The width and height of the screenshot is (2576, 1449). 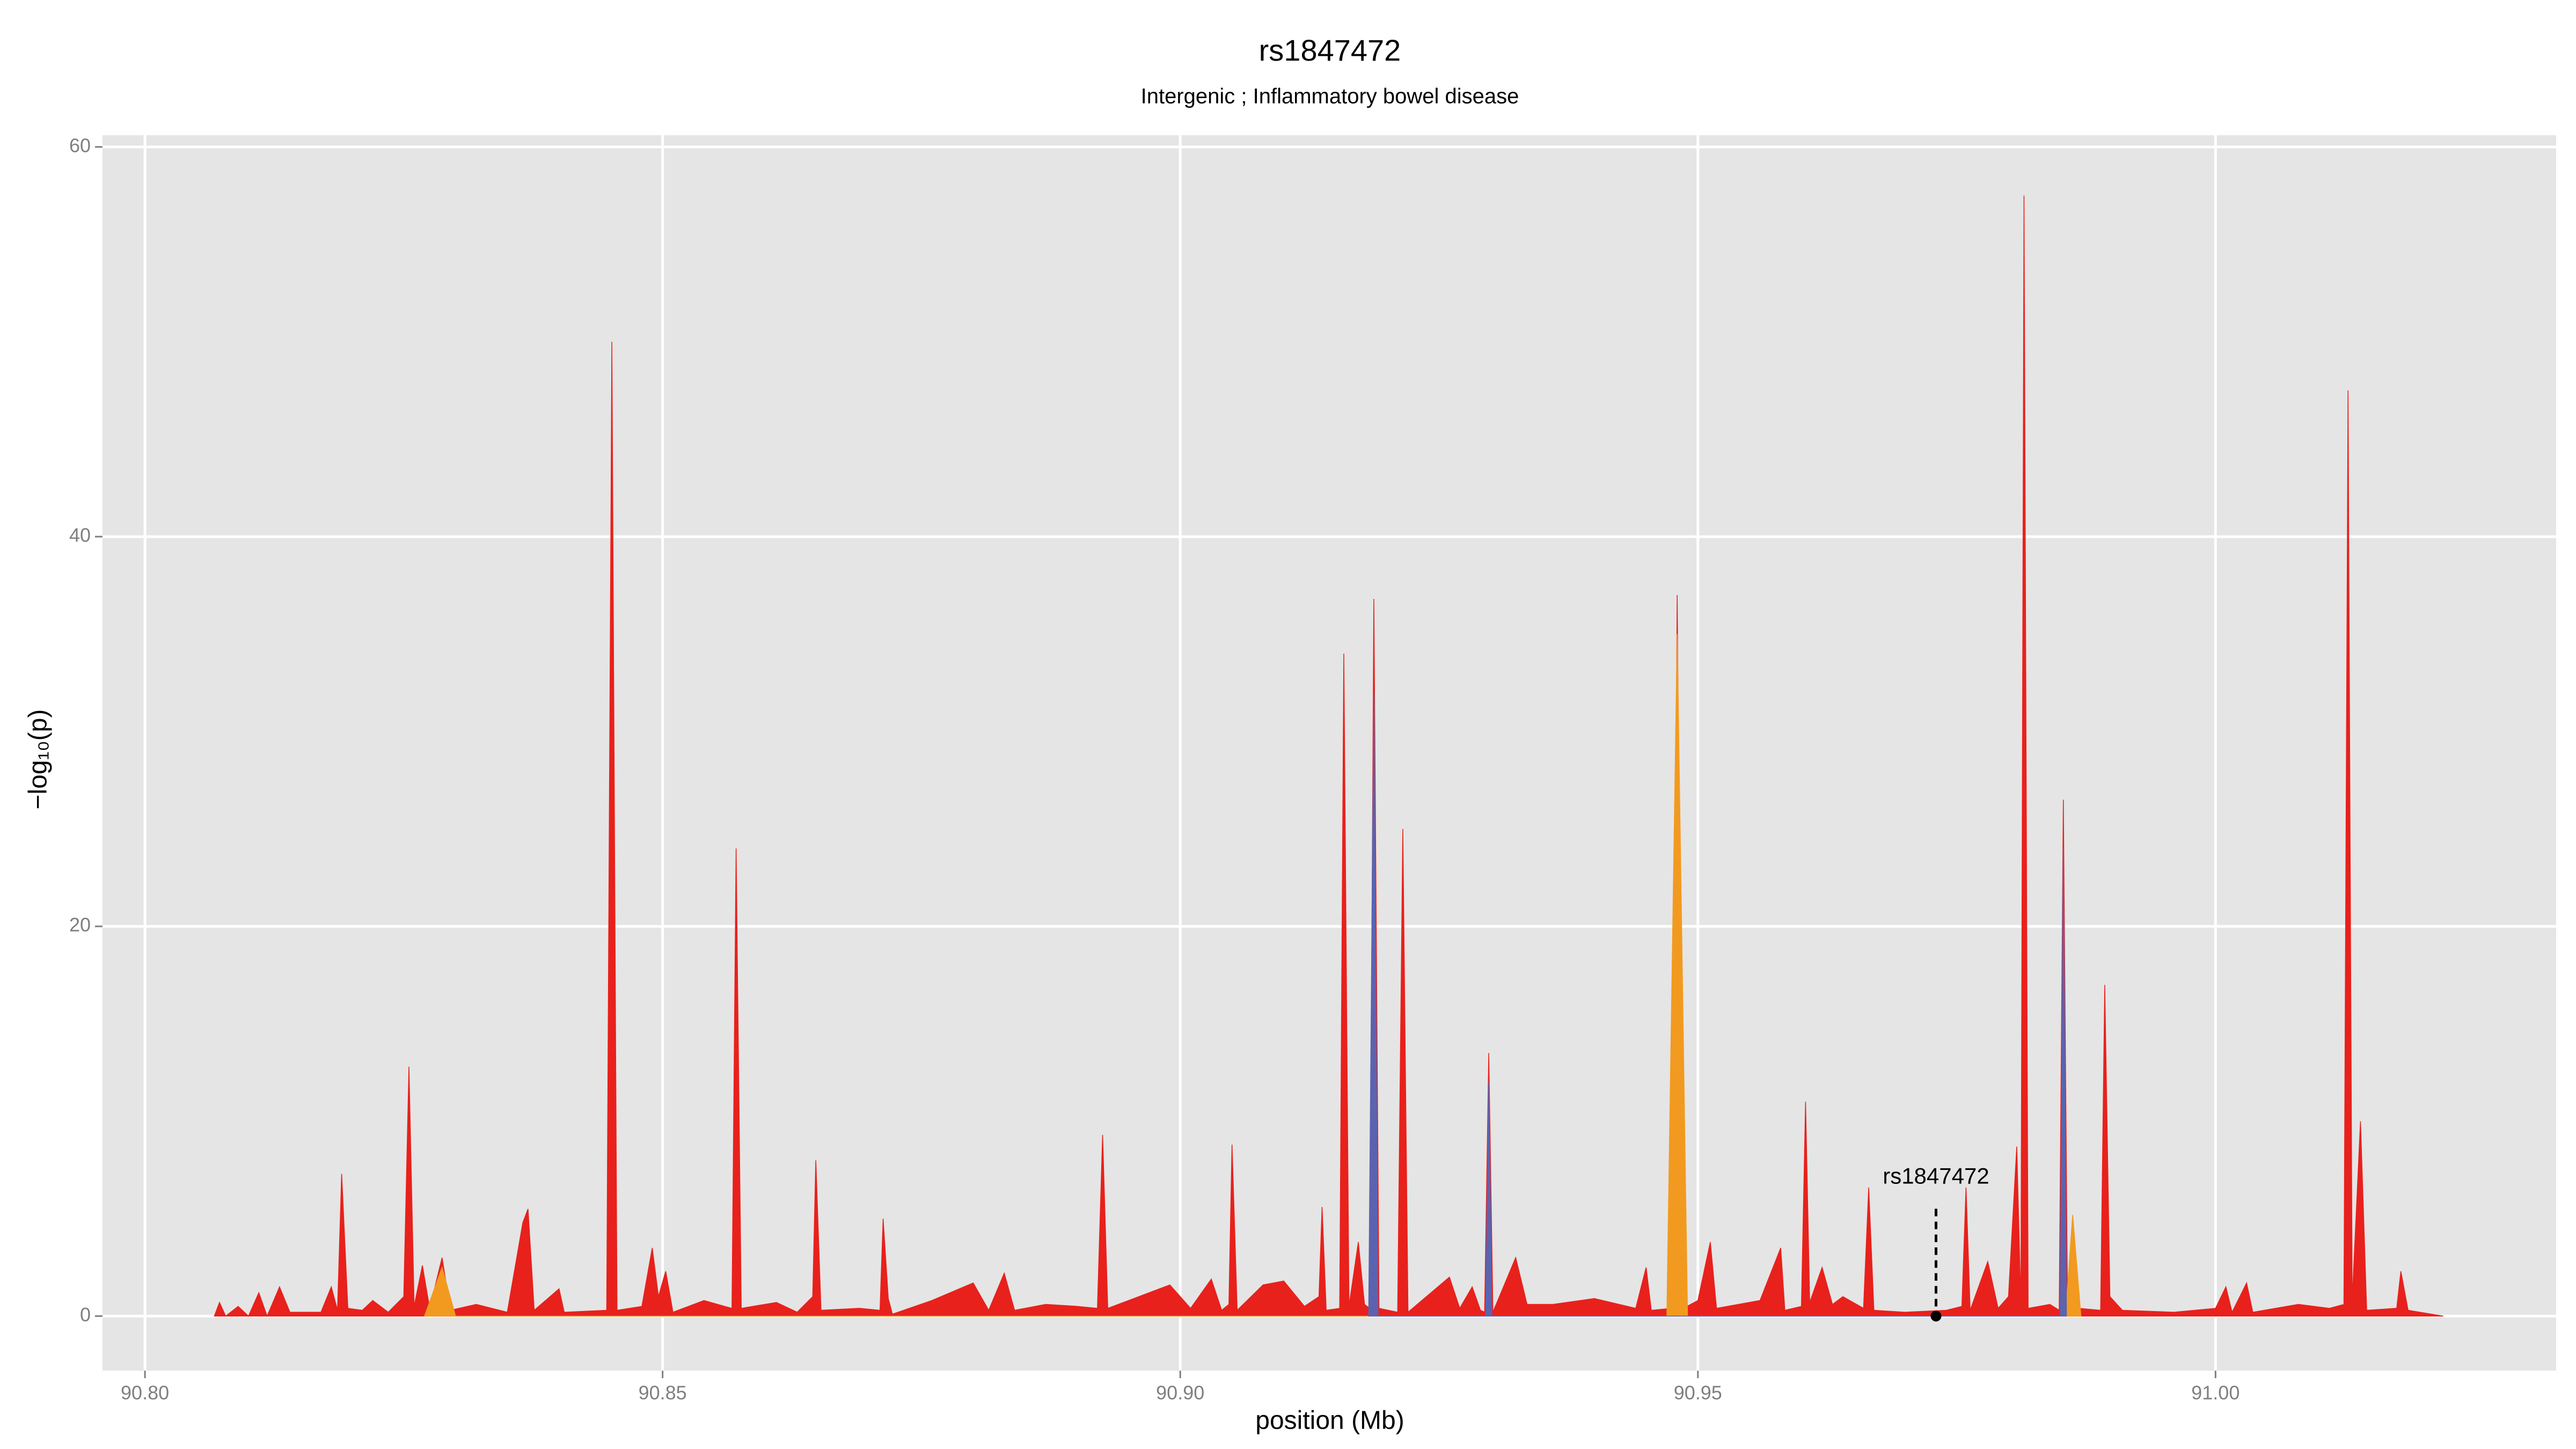 I want to click on x-tick-label: 91.00, so click(x=2215, y=1393).